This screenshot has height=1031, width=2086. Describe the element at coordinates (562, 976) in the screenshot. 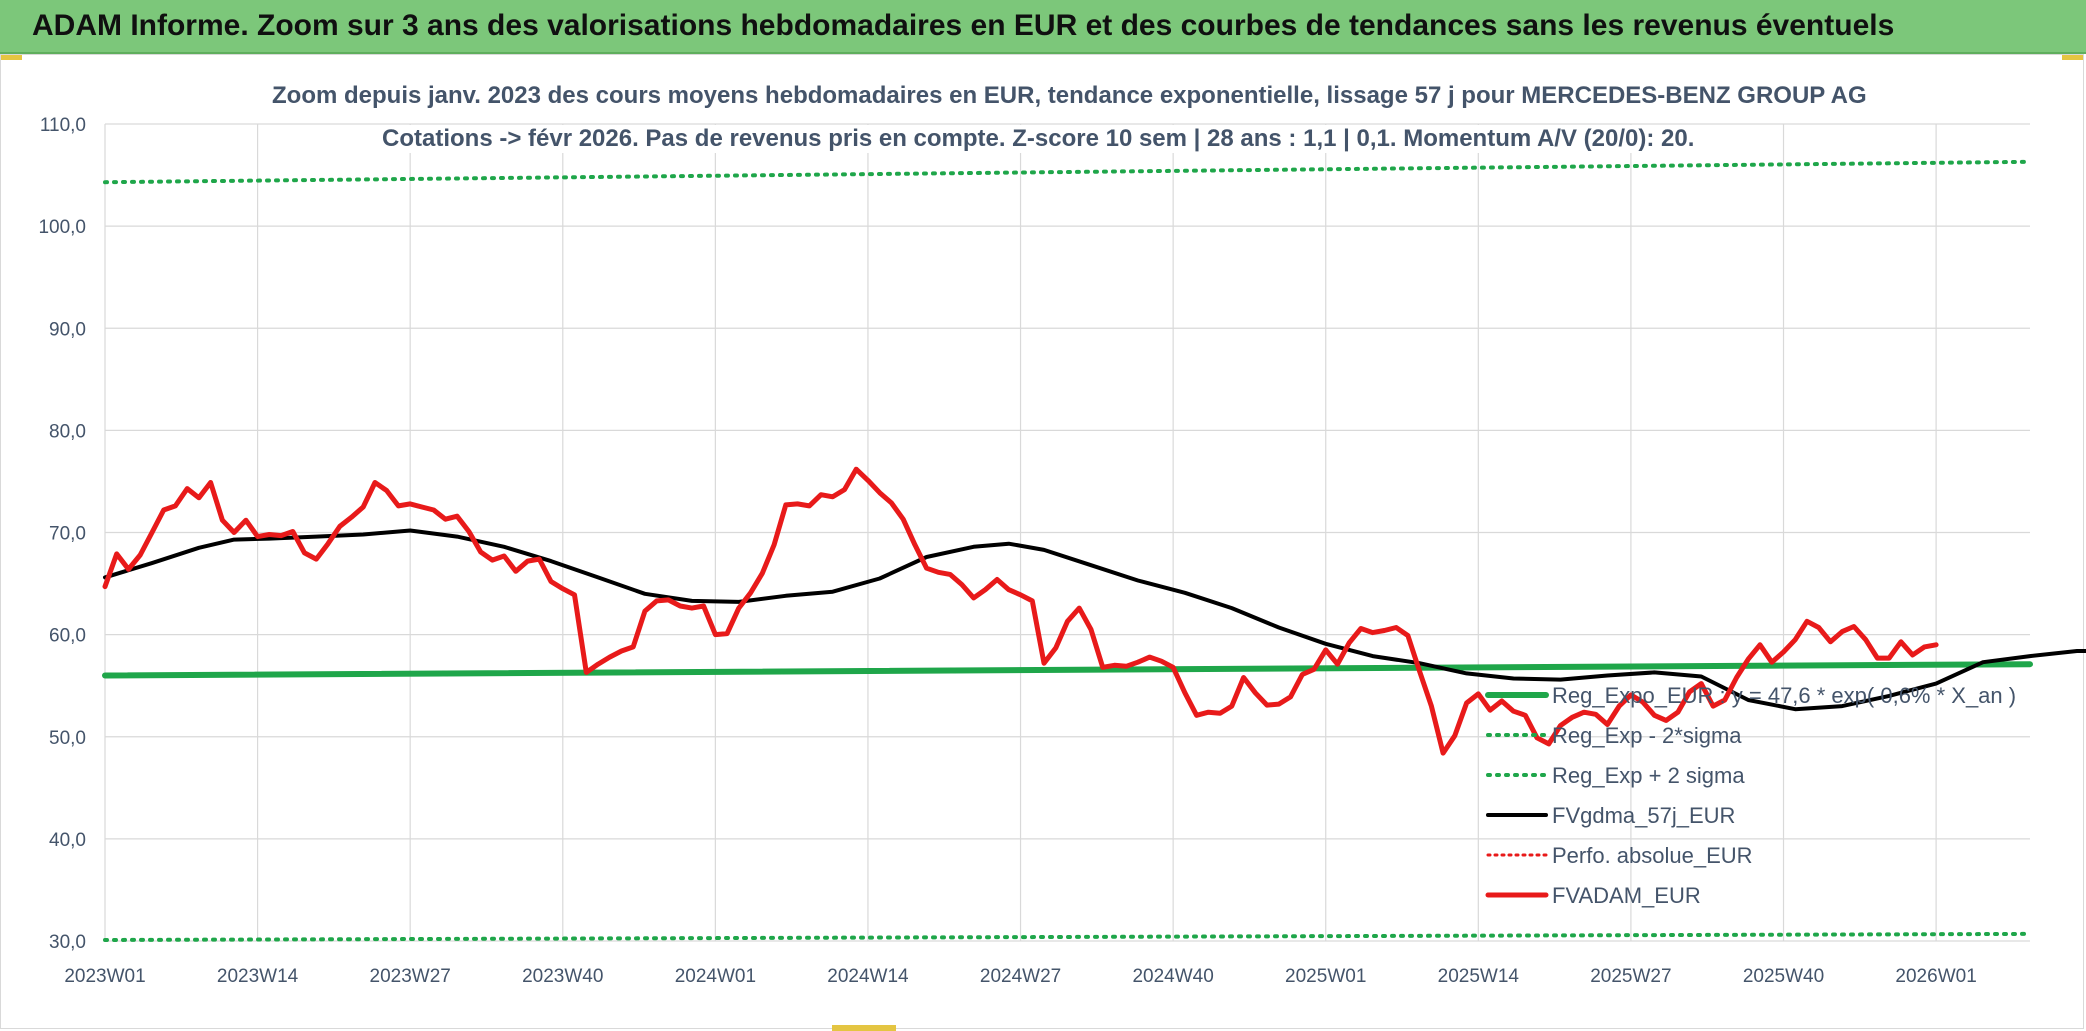

I see `x-tick-label: 2023W40` at that location.